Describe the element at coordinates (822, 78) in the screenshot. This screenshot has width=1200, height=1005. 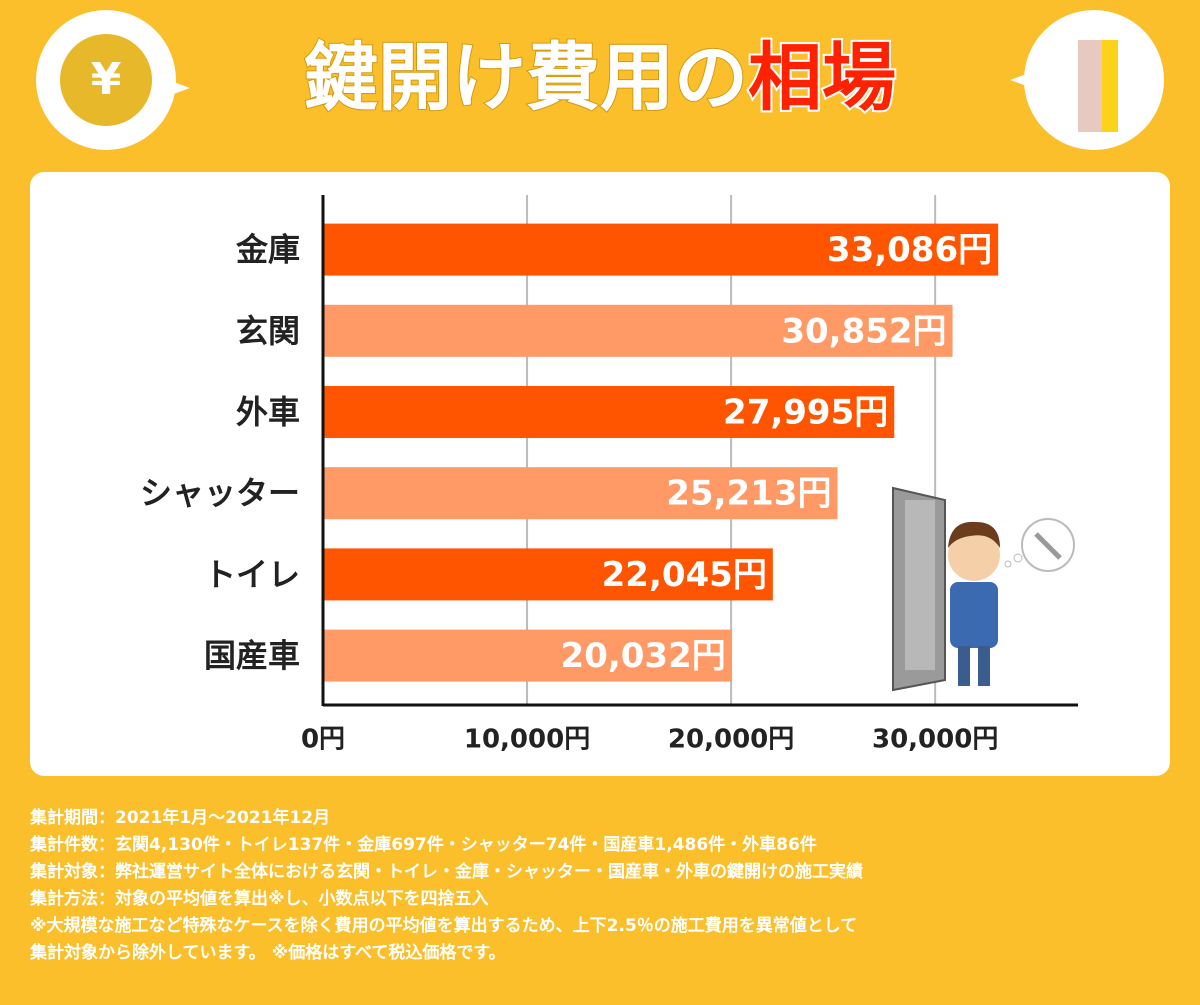
I see `title-highlight: 相場` at that location.